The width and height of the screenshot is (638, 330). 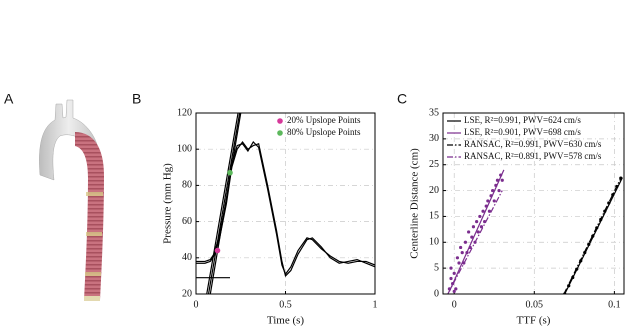 I want to click on panel-label: A, so click(x=9, y=99).